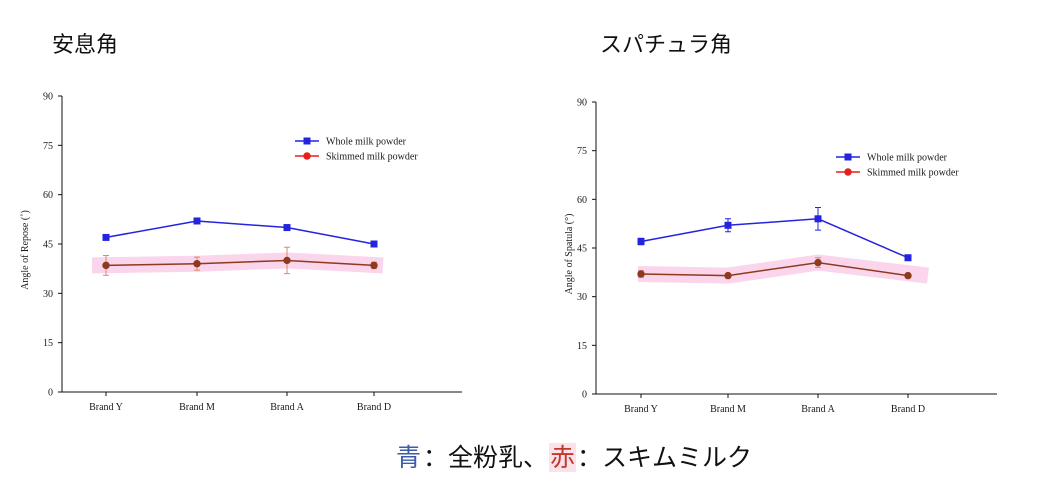 Image resolution: width=1046 pixels, height=490 pixels. Describe the element at coordinates (665, 457) in the screenshot. I see `caption-red-text: ：スキムミルク` at that location.